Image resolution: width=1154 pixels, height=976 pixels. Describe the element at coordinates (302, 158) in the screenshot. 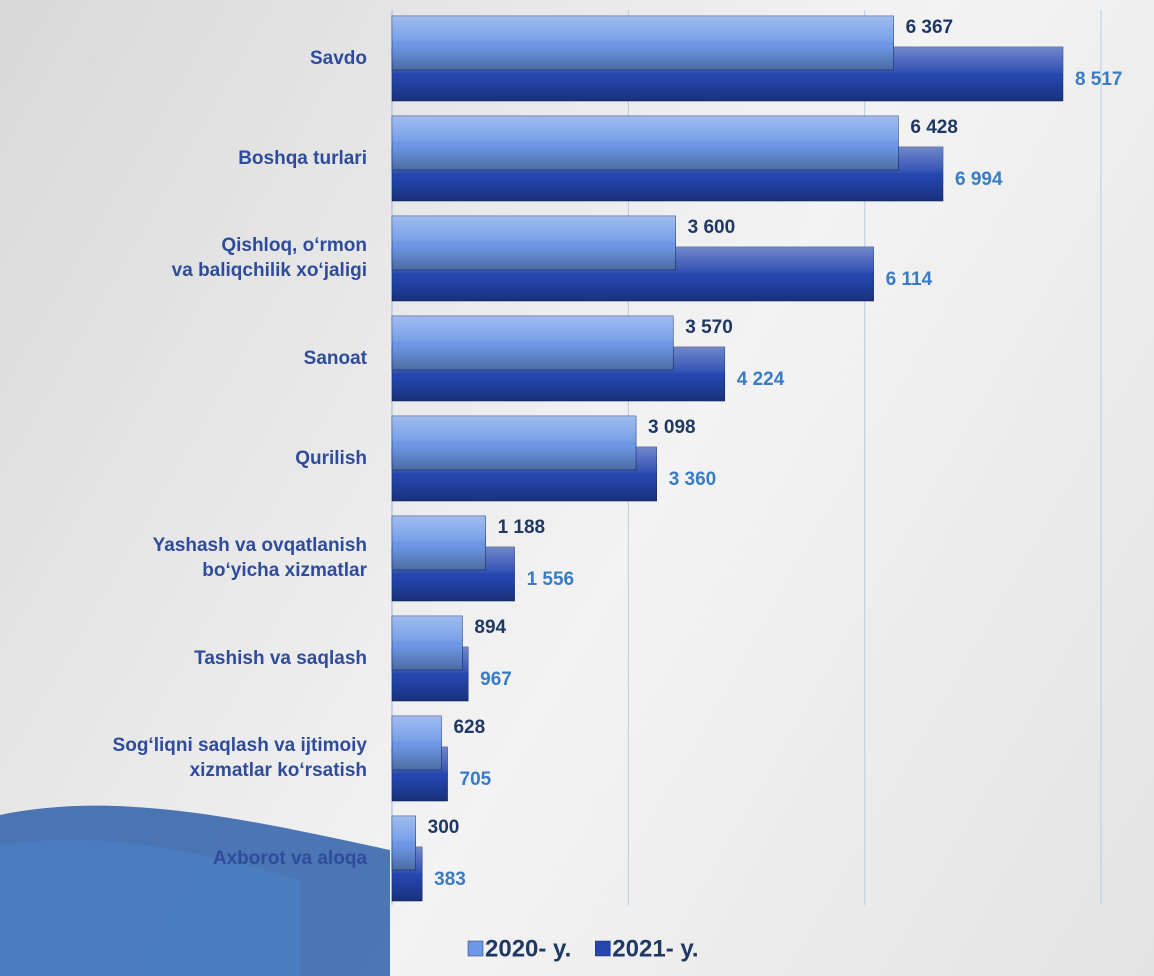

I see `category-label: Boshqa turlari` at that location.